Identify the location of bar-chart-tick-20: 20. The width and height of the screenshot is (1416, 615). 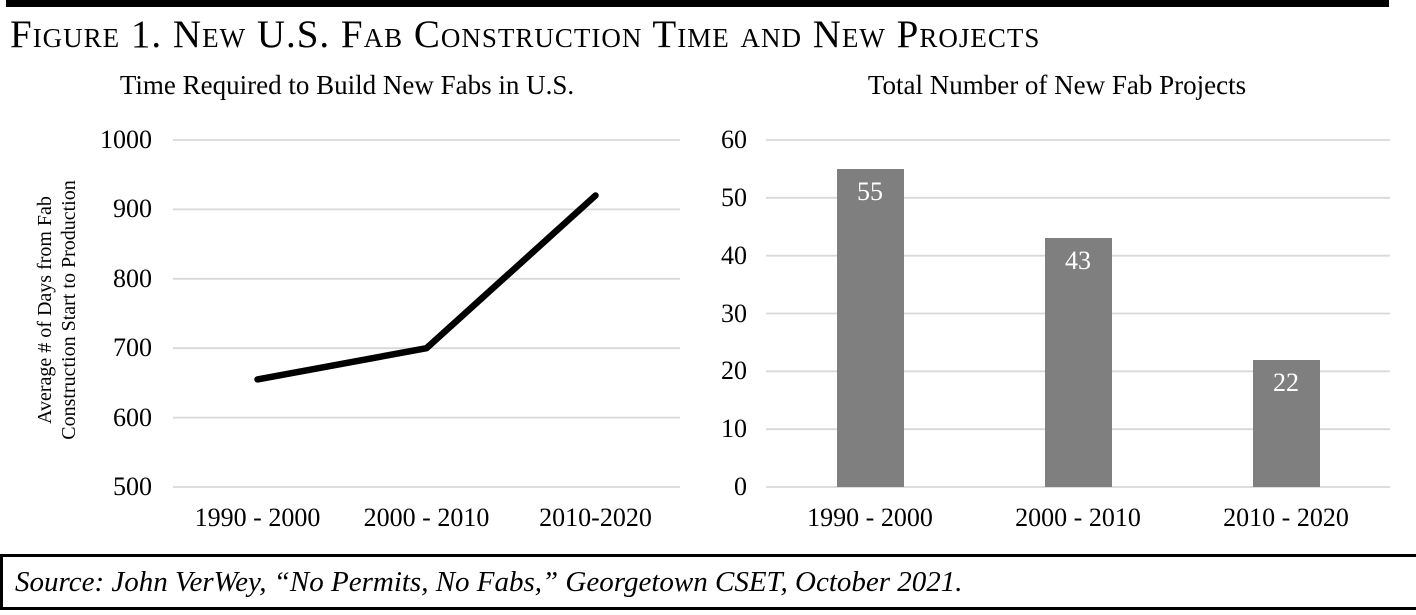
(734, 371).